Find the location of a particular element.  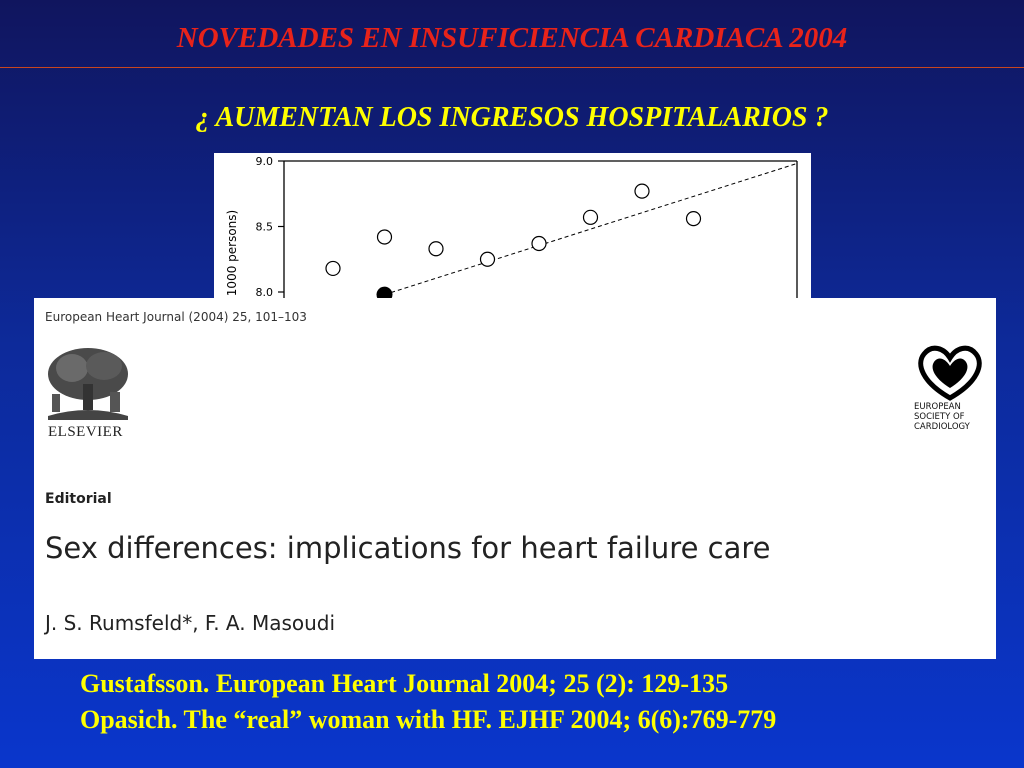

scatter-chart: 1000 persons) 9.0 8.5 8.0 is located at coordinates (512, 226).